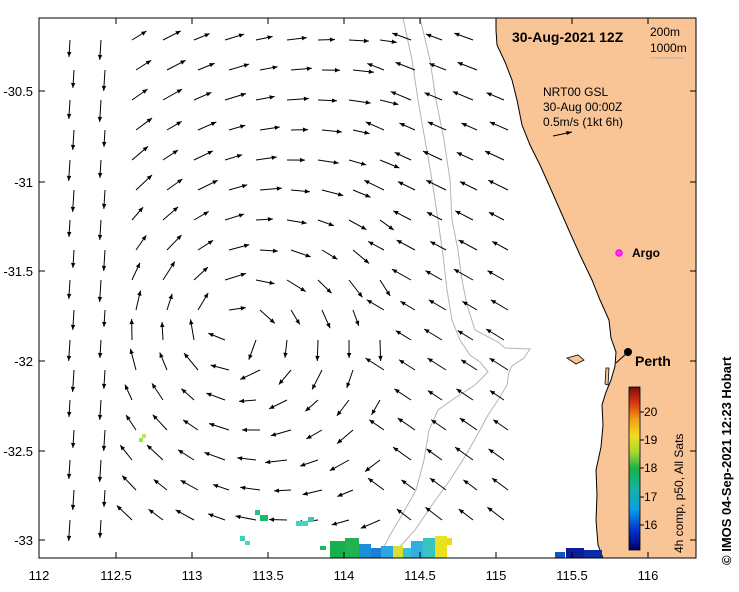  I want to click on sst-colorbar, so click(634, 468).